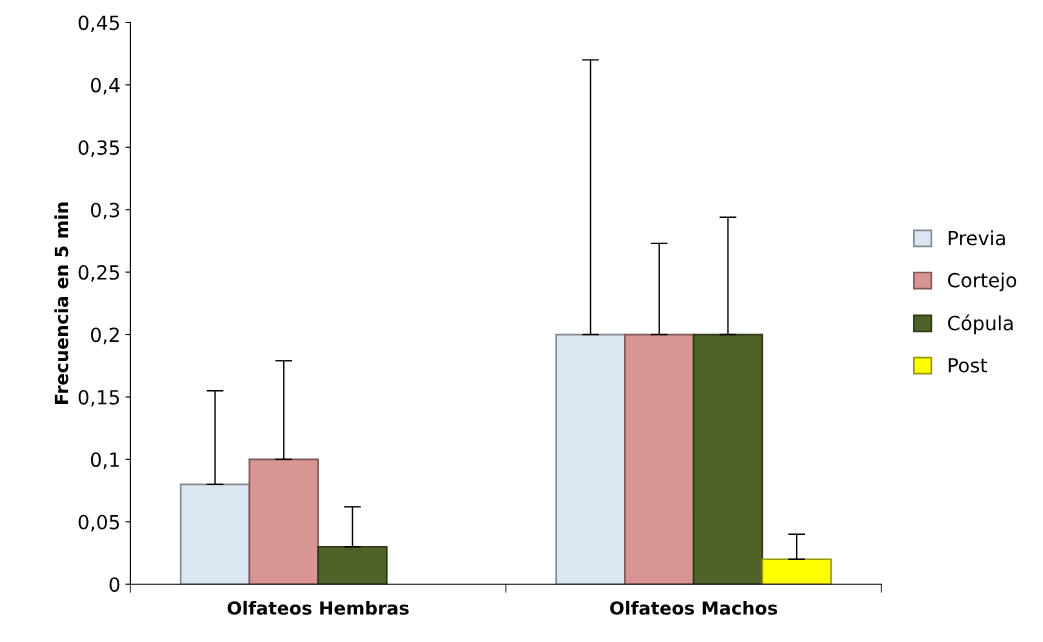 The image size is (1043, 642). Describe the element at coordinates (980, 324) in the screenshot. I see `legend-label: Cópula` at that location.